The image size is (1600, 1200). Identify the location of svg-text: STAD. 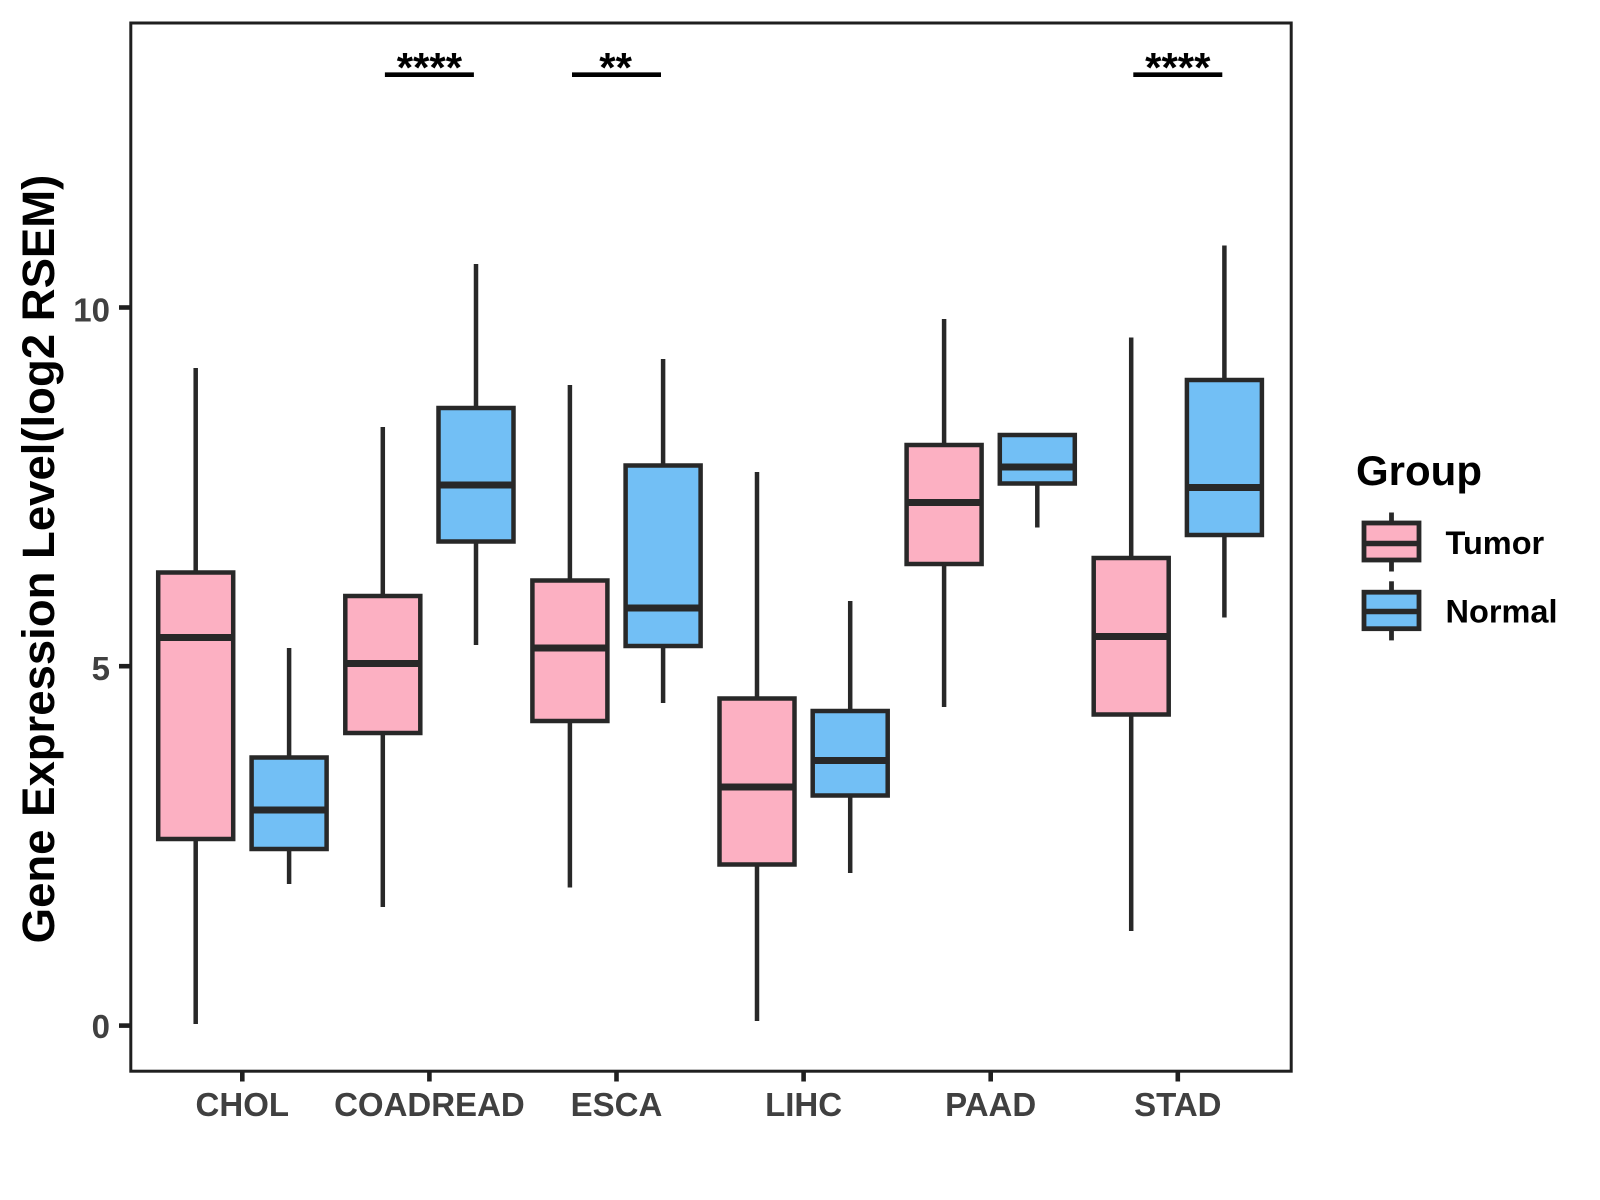
(1177, 1104).